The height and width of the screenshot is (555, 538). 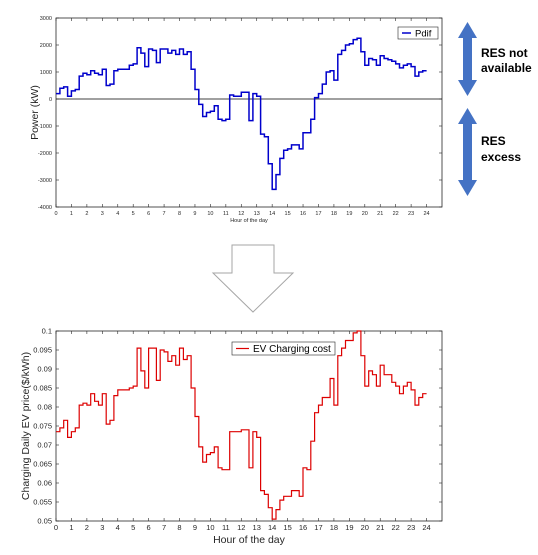 What do you see at coordinates (35, 112) in the screenshot?
I see `y-axis-label: Power (kW)` at bounding box center [35, 112].